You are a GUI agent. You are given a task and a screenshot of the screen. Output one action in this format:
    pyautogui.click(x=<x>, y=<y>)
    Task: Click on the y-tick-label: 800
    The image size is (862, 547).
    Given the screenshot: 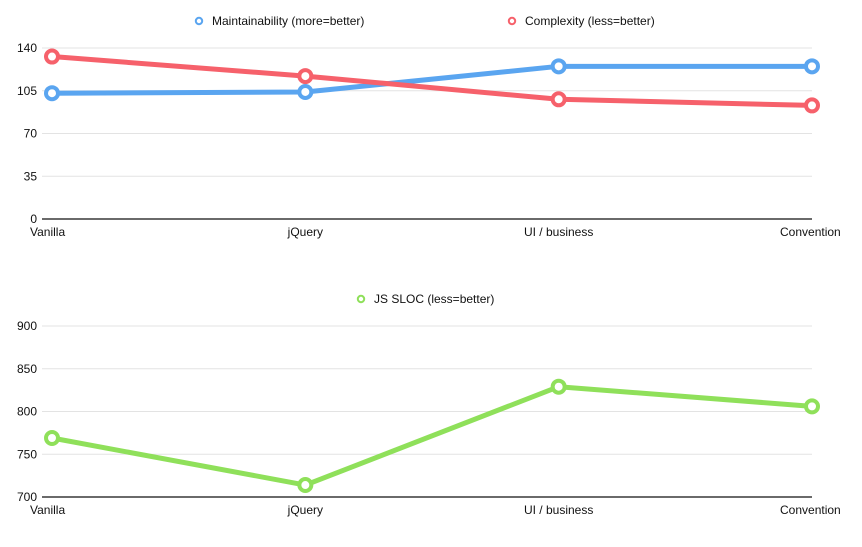 What is the action you would take?
    pyautogui.click(x=27, y=412)
    